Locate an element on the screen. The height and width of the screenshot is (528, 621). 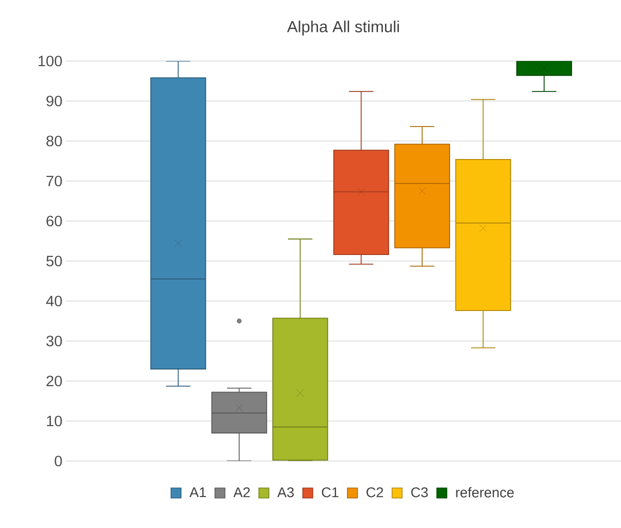
y-tick-label: 40 is located at coordinates (54, 301).